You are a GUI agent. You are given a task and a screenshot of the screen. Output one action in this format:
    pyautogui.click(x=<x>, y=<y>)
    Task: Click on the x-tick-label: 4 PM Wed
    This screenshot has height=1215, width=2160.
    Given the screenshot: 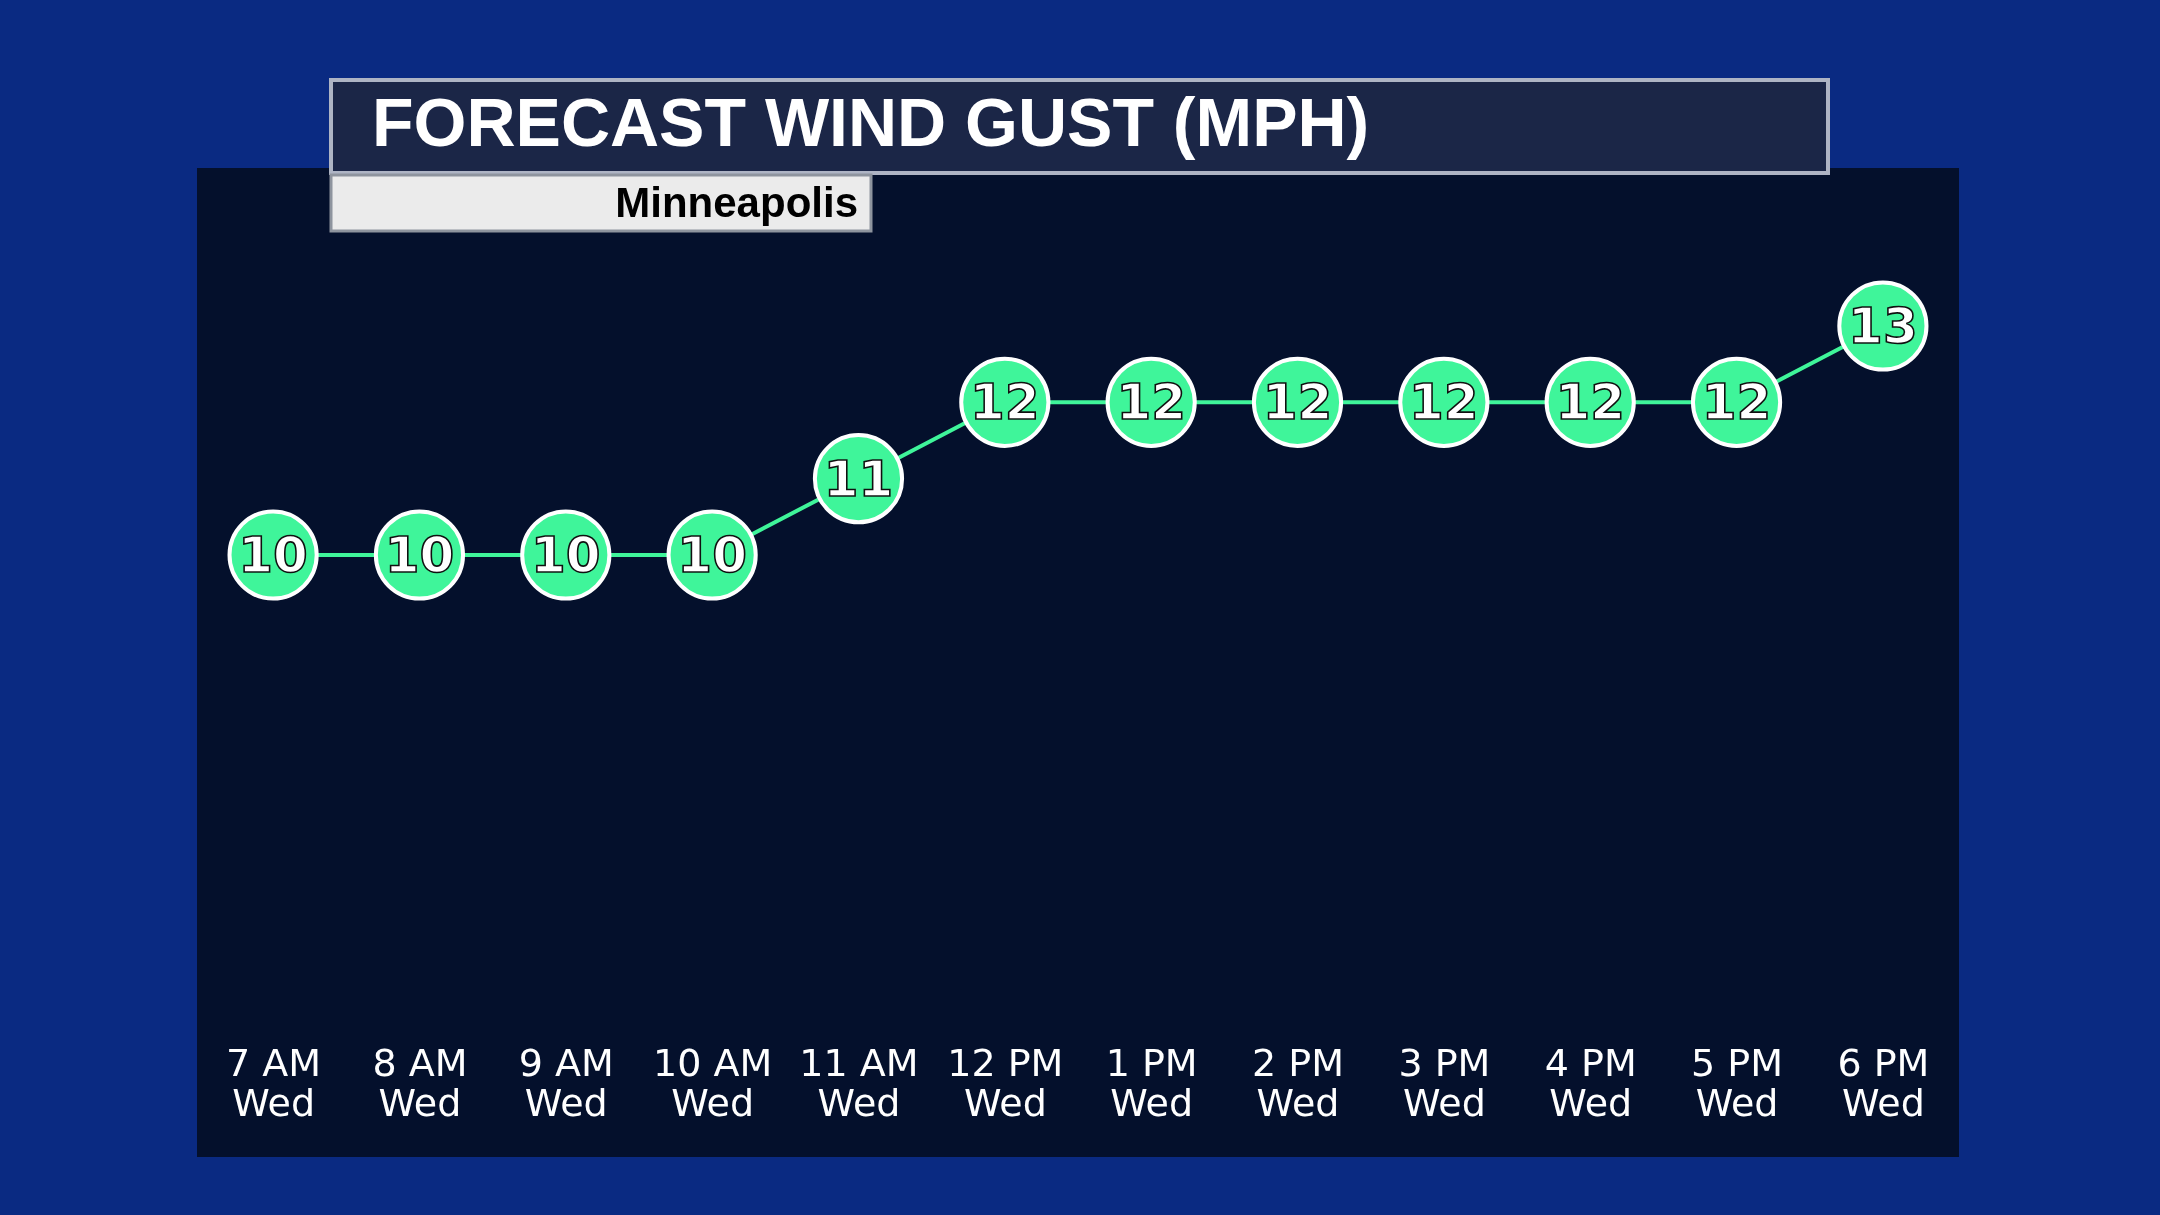 What is the action you would take?
    pyautogui.click(x=1590, y=1082)
    